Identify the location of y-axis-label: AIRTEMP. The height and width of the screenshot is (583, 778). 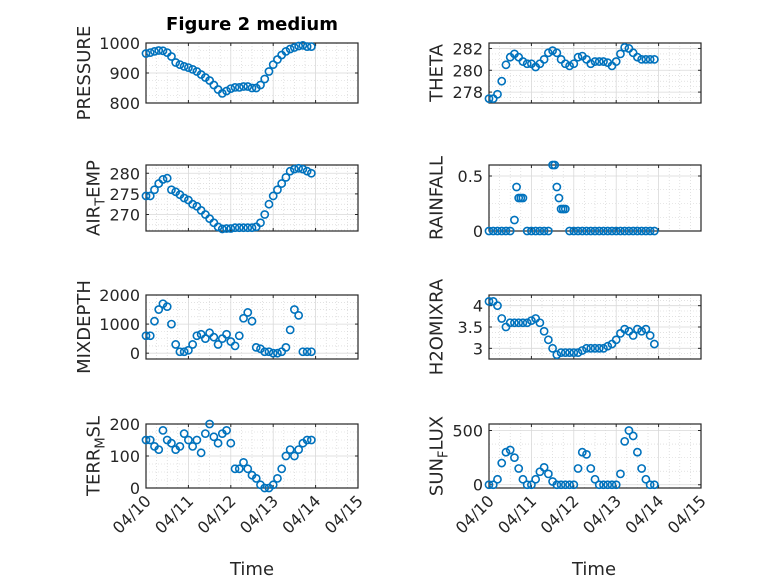
(96, 198).